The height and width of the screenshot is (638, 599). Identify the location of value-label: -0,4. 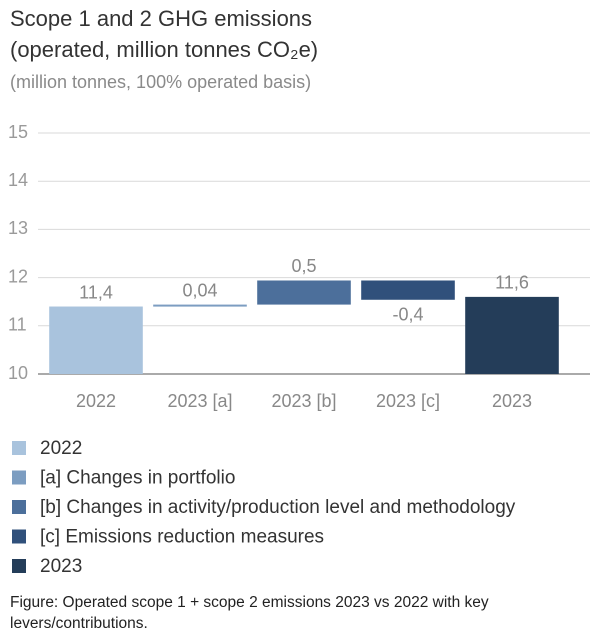
(407, 315).